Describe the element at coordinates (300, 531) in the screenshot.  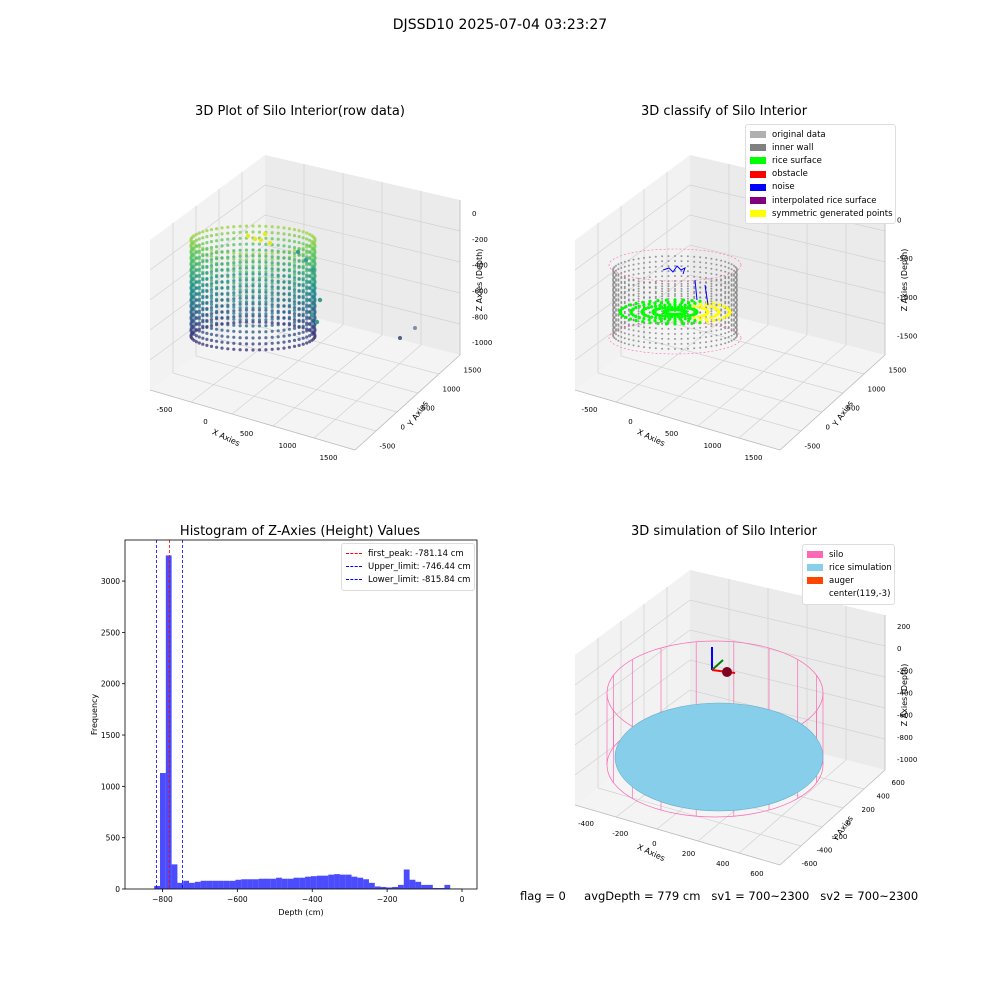
I see `histogram-title: Histogram of Z-Axies (Height) Values` at that location.